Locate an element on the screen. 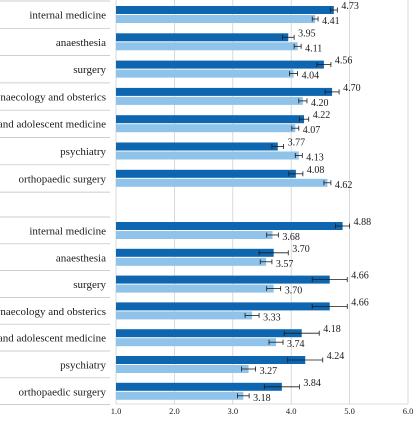 The image size is (420, 425). data-label: 3.68 is located at coordinates (291, 237).